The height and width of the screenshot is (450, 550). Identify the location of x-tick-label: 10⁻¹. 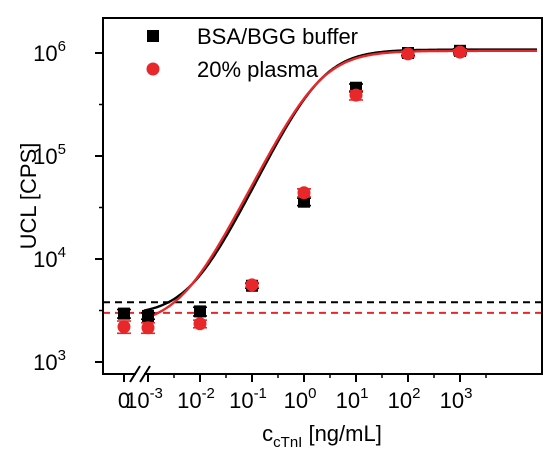
(248, 399).